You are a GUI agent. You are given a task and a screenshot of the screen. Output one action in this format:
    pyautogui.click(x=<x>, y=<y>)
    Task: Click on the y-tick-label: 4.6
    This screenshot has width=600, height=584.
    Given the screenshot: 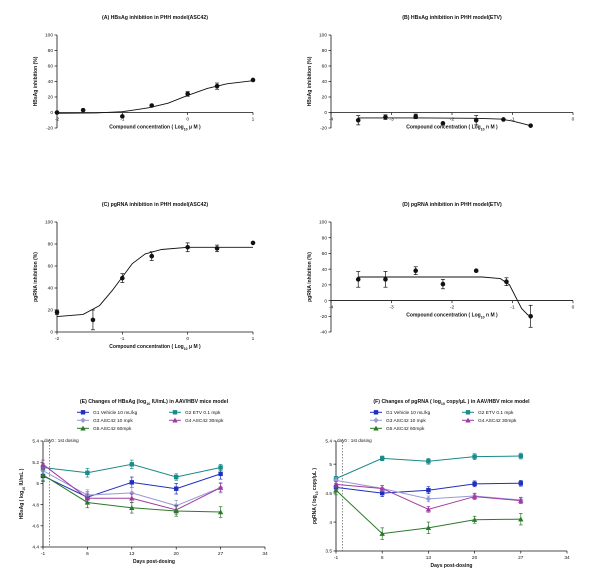 What is the action you would take?
    pyautogui.click(x=35, y=527)
    